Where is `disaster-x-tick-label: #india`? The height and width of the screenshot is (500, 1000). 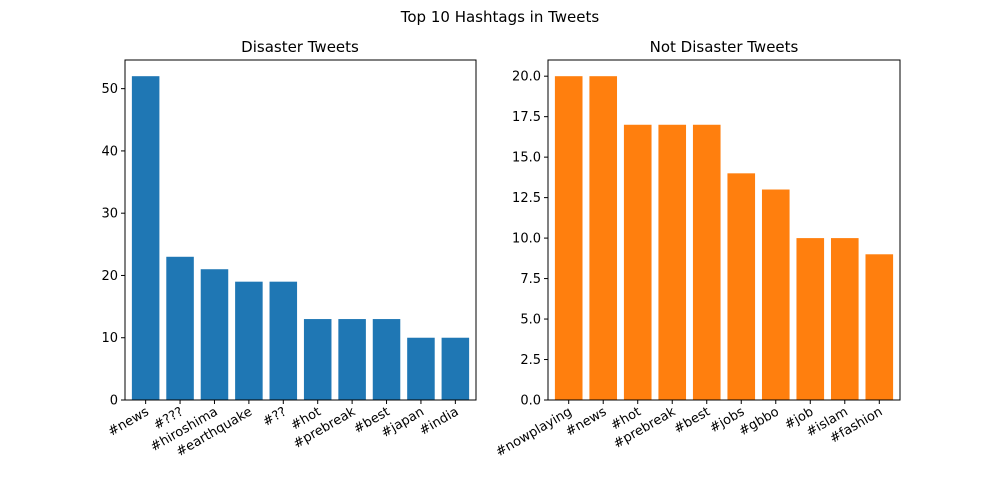 disaster-x-tick-label: #india is located at coordinates (439, 421).